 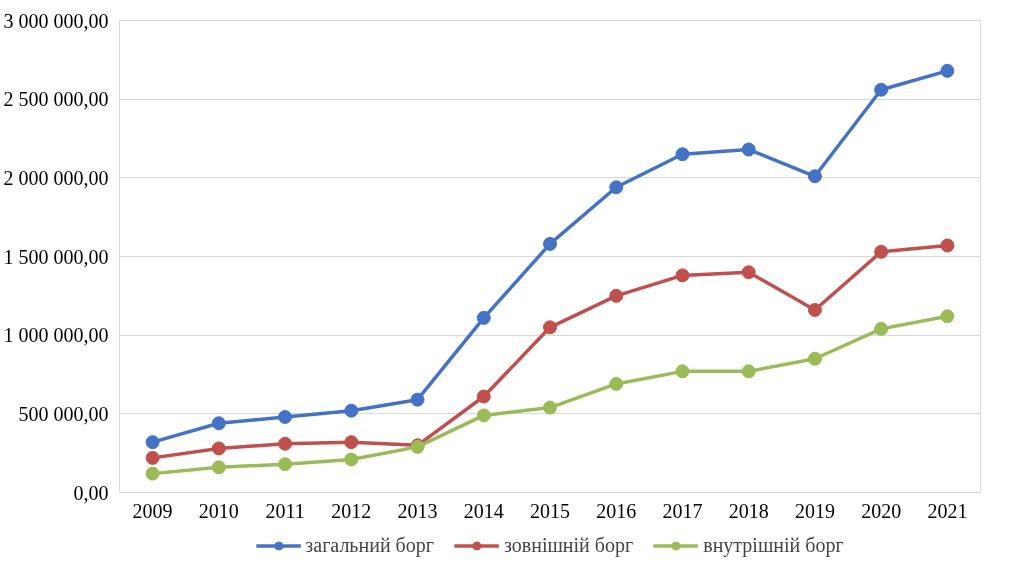 What do you see at coordinates (682, 510) in the screenshot?
I see `x-tick-label: 2017` at bounding box center [682, 510].